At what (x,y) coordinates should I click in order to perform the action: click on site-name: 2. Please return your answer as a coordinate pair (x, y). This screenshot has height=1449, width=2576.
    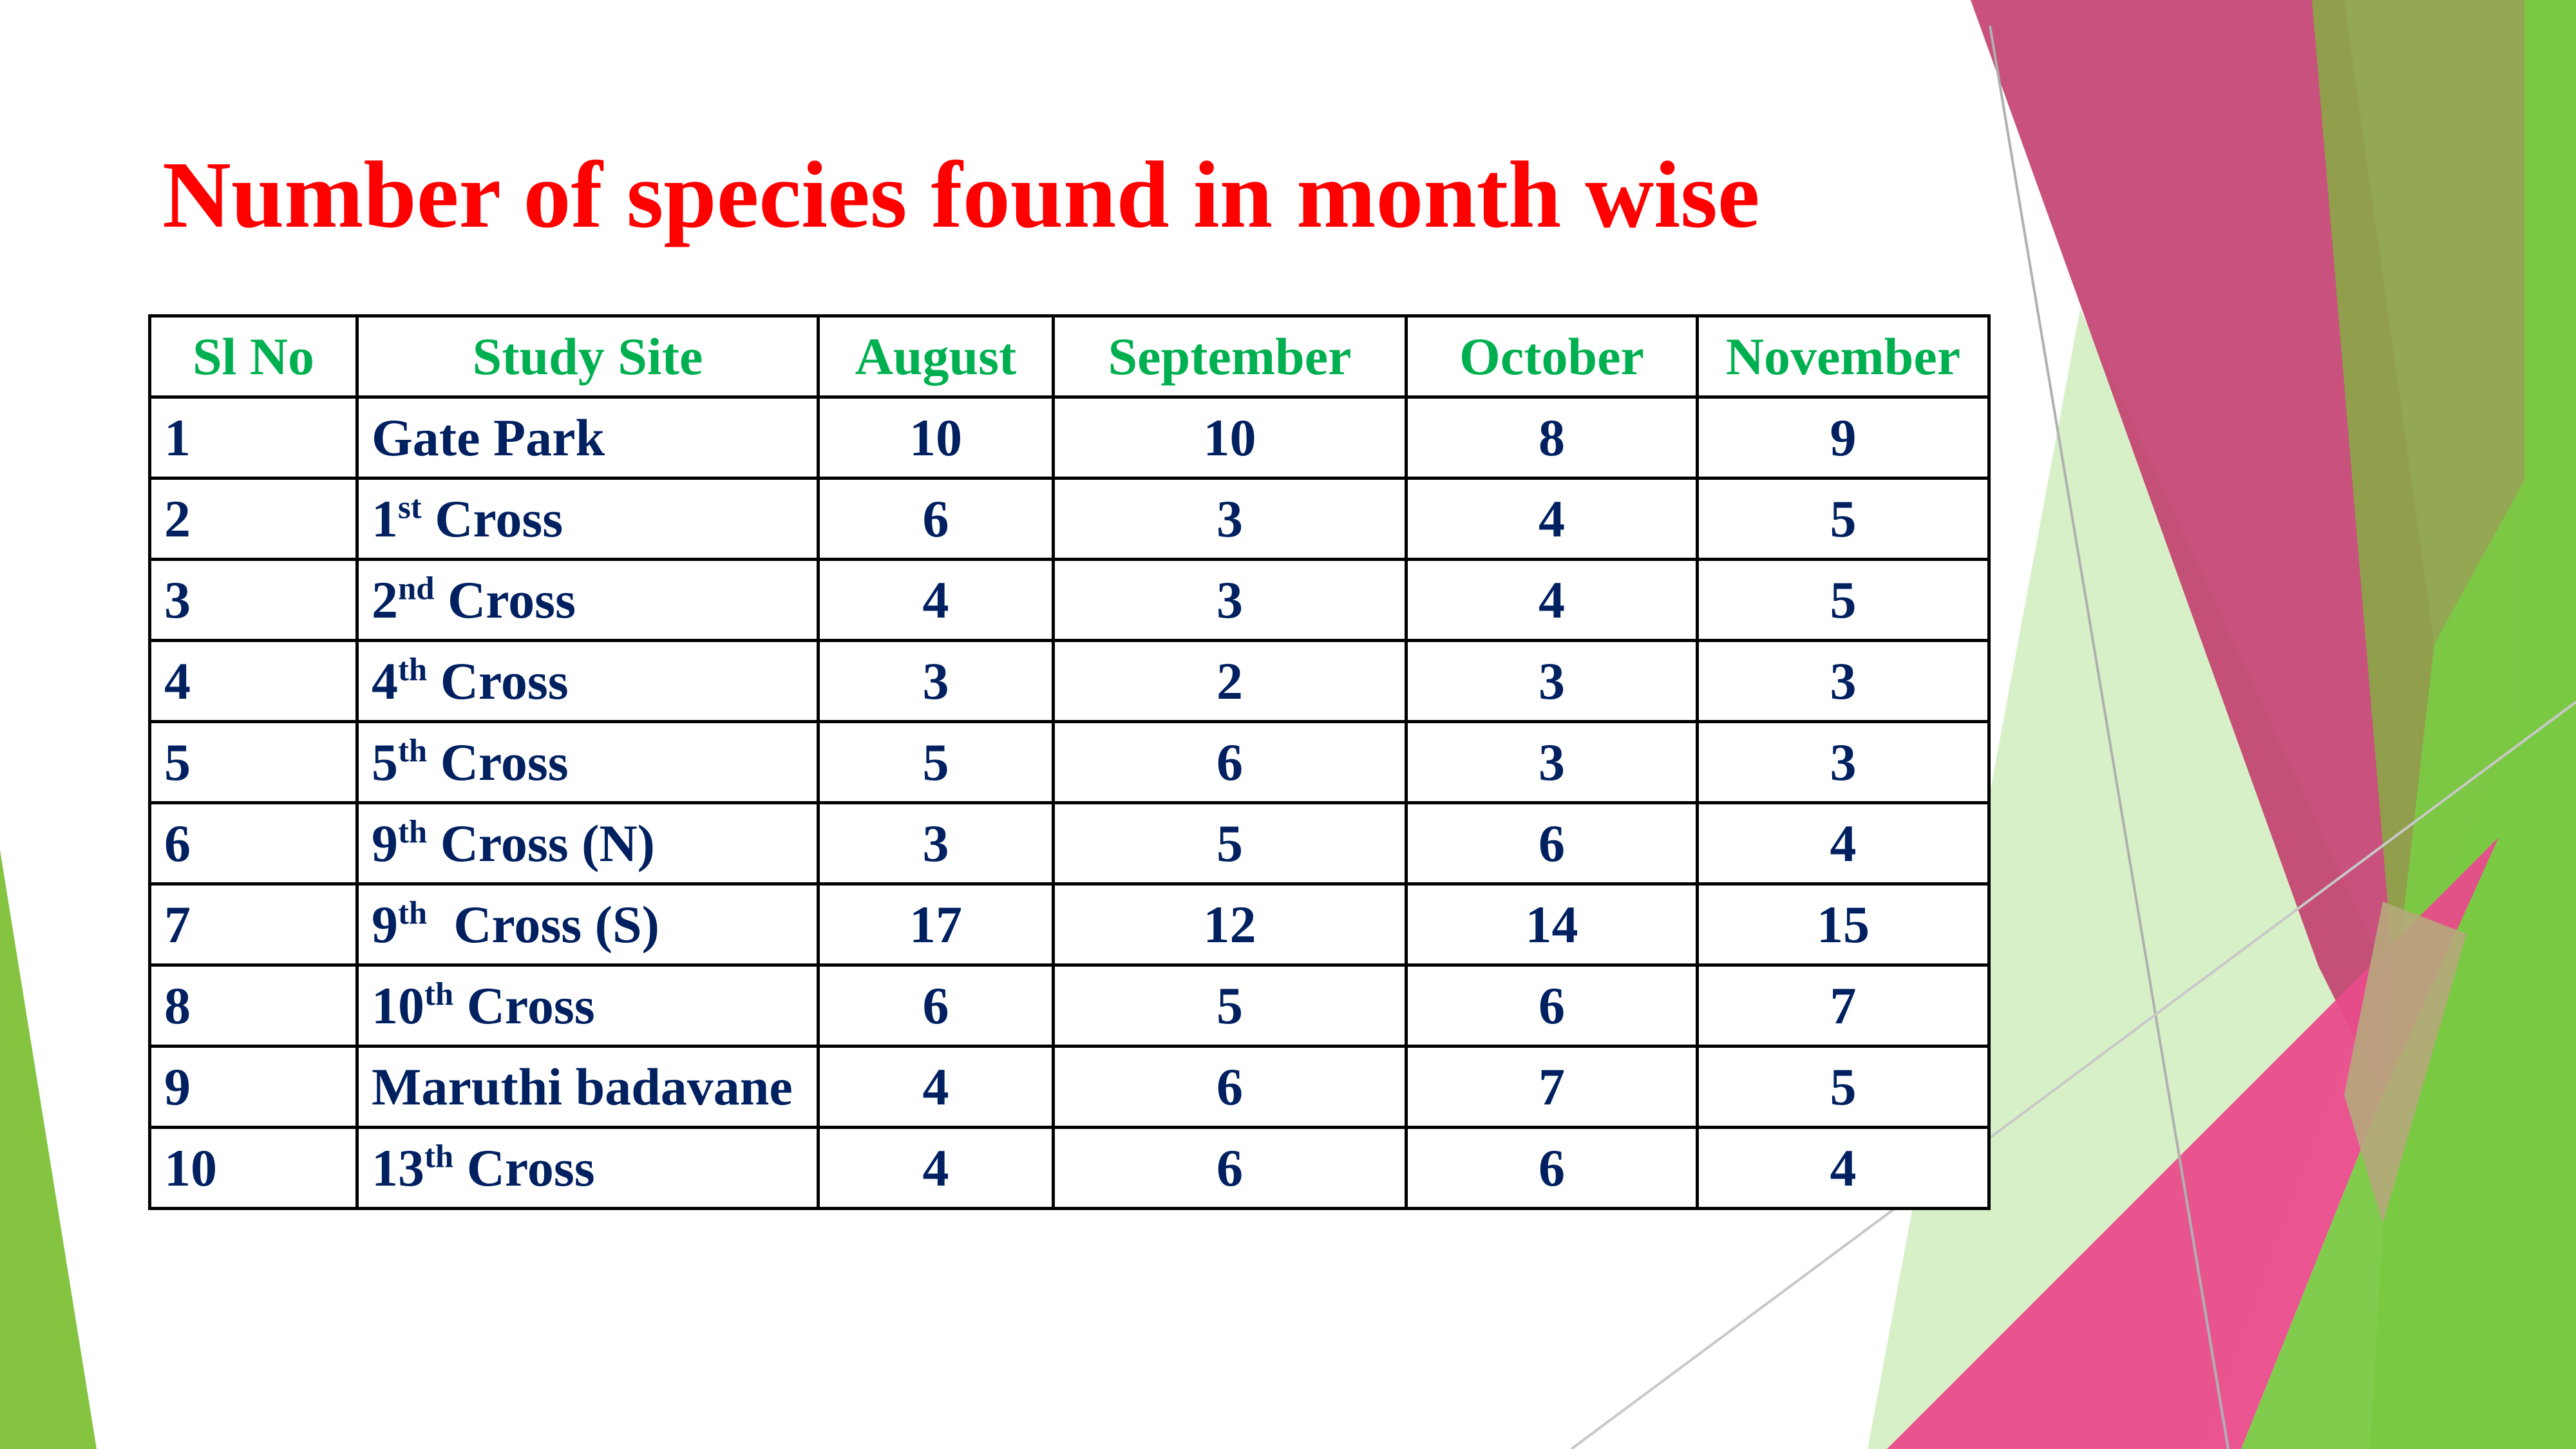
    Looking at the image, I should click on (385, 599).